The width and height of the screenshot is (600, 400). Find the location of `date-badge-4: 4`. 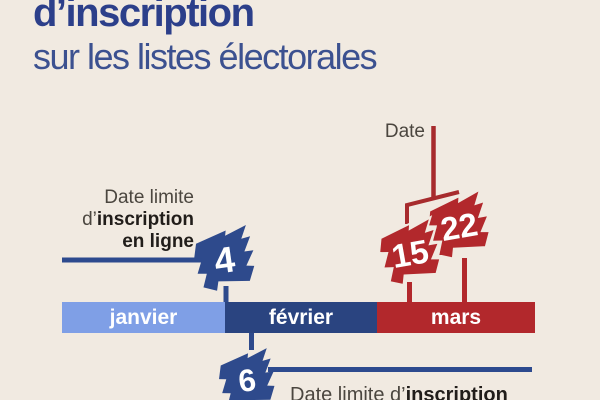

date-badge-4: 4 is located at coordinates (224, 259).